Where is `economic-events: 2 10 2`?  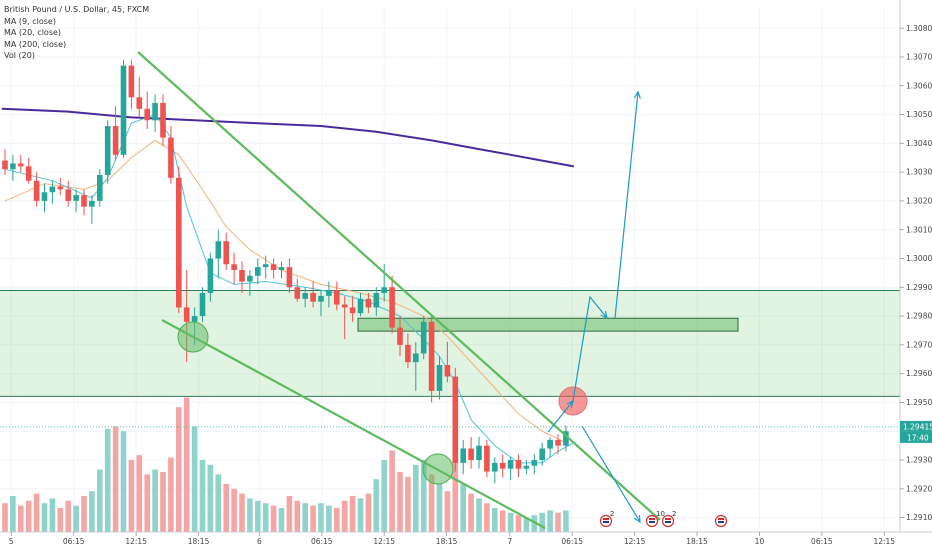 economic-events: 2 10 2 is located at coordinates (663, 519).